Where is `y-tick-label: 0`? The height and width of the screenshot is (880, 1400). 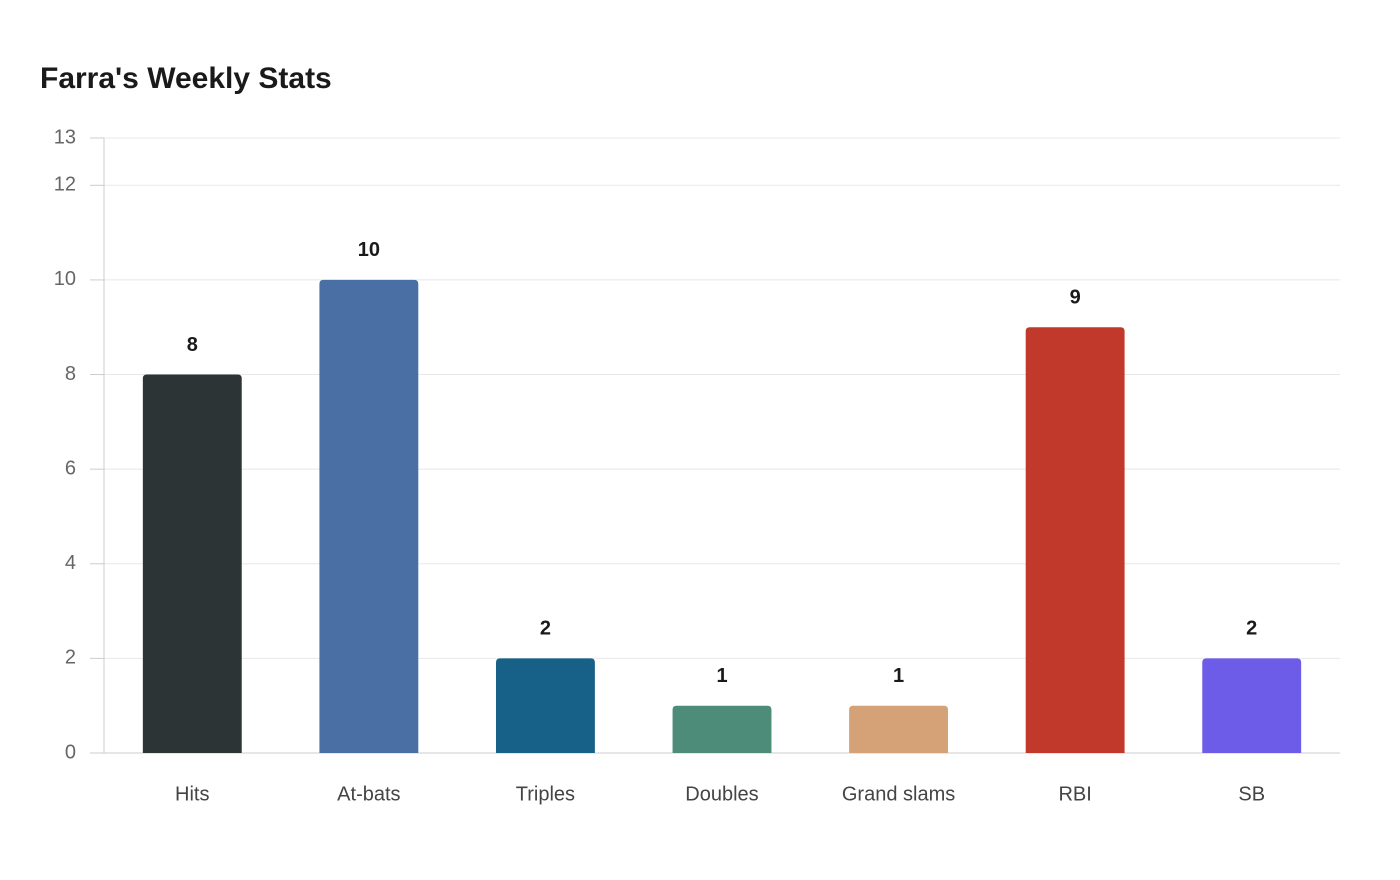
y-tick-label: 0 is located at coordinates (70, 752).